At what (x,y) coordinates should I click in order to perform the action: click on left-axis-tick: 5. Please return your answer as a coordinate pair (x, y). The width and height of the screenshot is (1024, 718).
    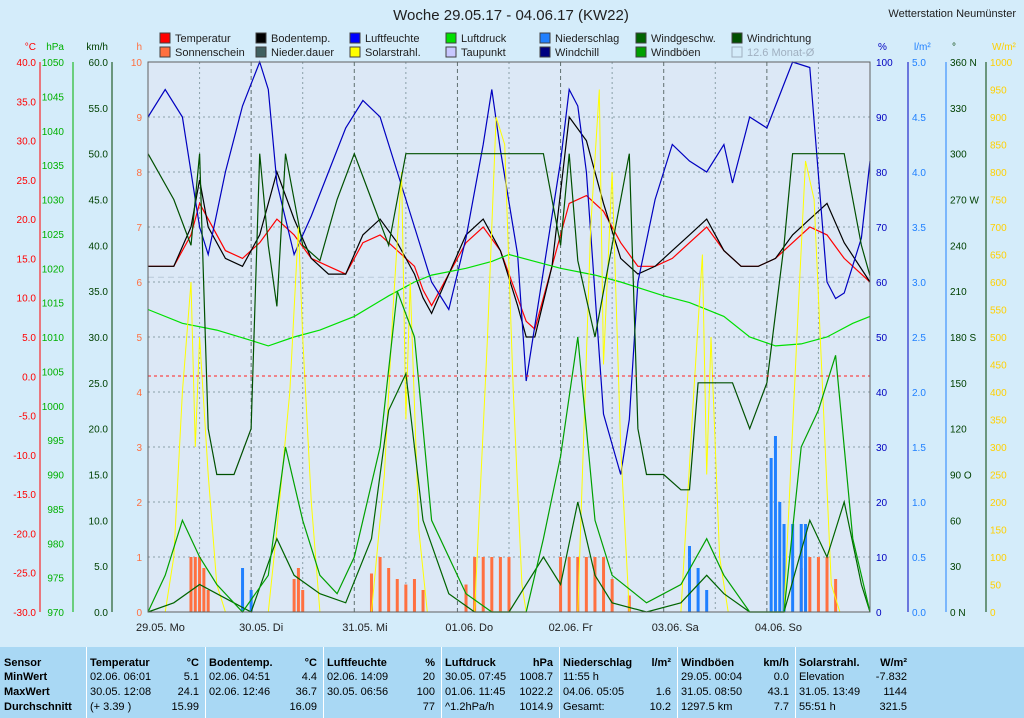
    Looking at the image, I should click on (139, 338).